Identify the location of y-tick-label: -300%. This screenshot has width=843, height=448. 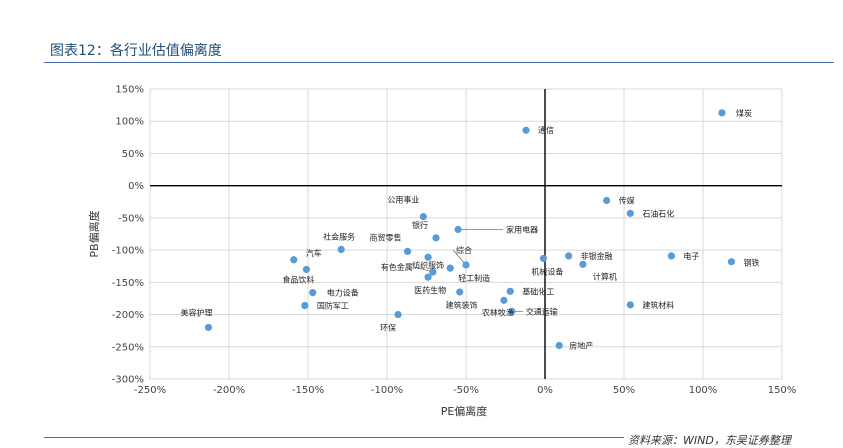
(128, 380).